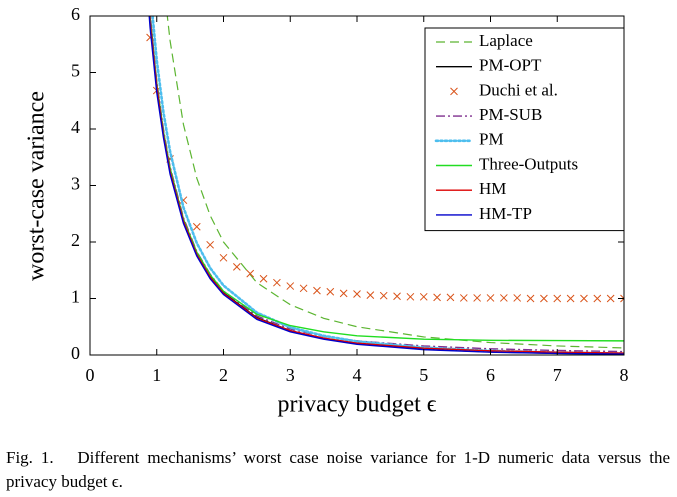 The image size is (677, 497). Describe the element at coordinates (357, 375) in the screenshot. I see `x-tick-label: 4` at that location.